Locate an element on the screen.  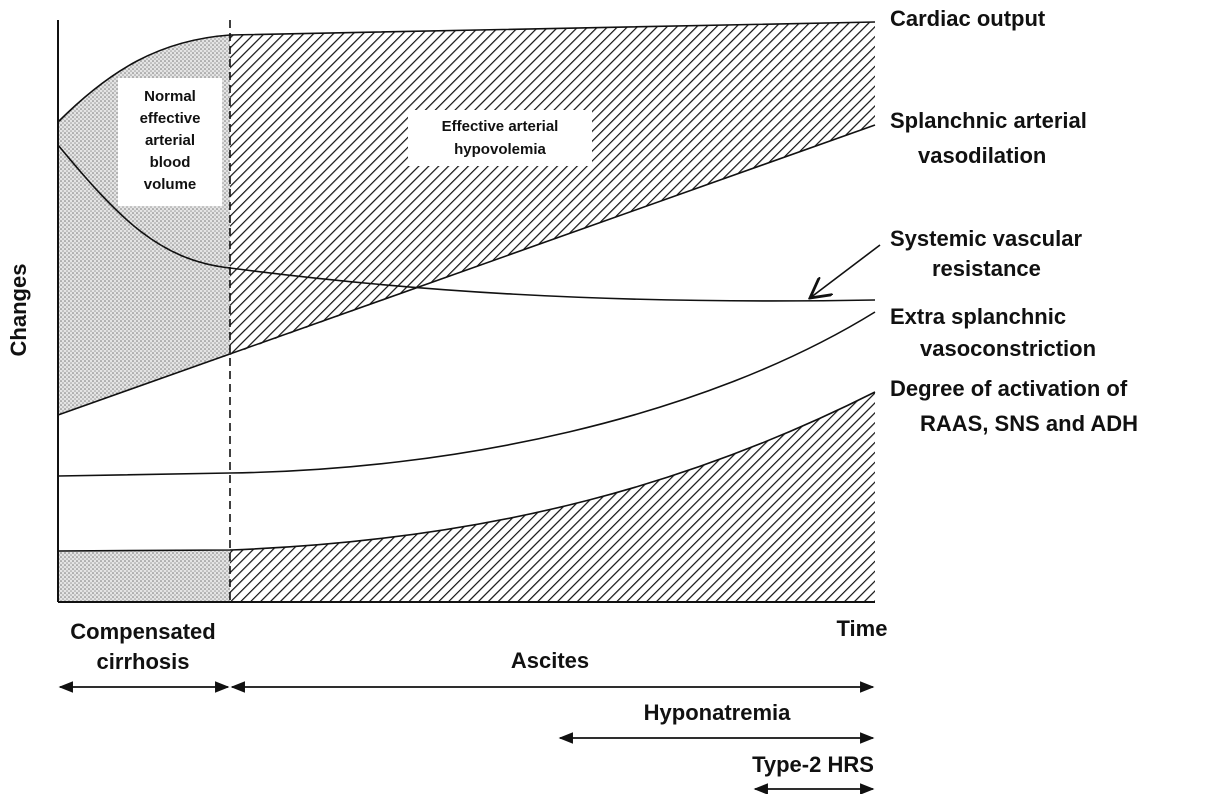
curve-label: Degree of activation of is located at coordinates (1009, 388).